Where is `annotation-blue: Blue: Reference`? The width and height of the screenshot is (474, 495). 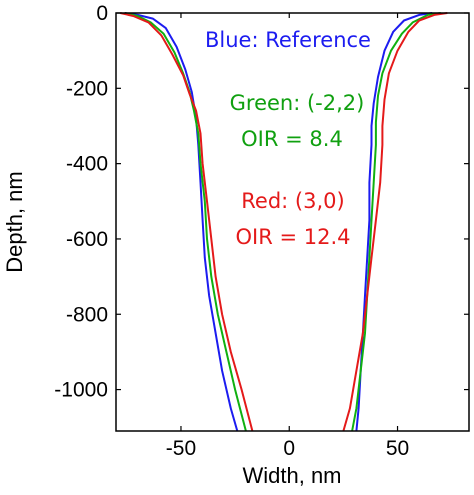 annotation-blue: Blue: Reference is located at coordinates (288, 40).